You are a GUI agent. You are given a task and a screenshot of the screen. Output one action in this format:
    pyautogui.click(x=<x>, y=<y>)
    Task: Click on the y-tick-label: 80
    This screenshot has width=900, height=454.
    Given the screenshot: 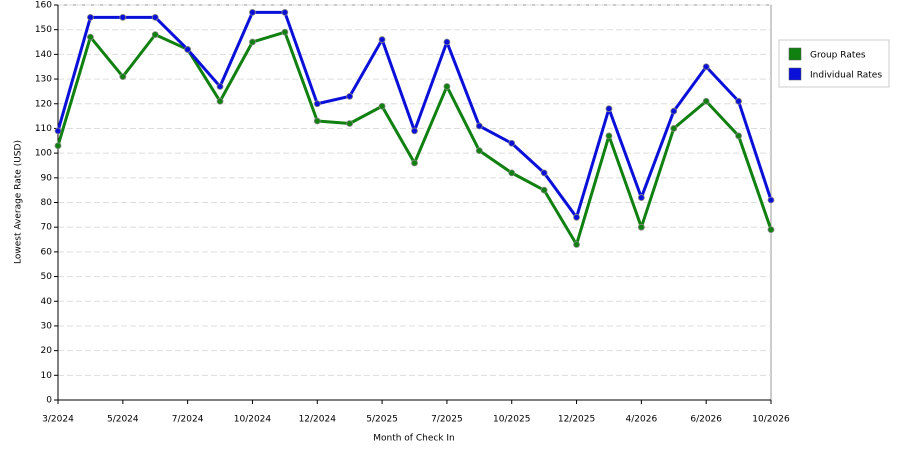 What is the action you would take?
    pyautogui.click(x=47, y=203)
    